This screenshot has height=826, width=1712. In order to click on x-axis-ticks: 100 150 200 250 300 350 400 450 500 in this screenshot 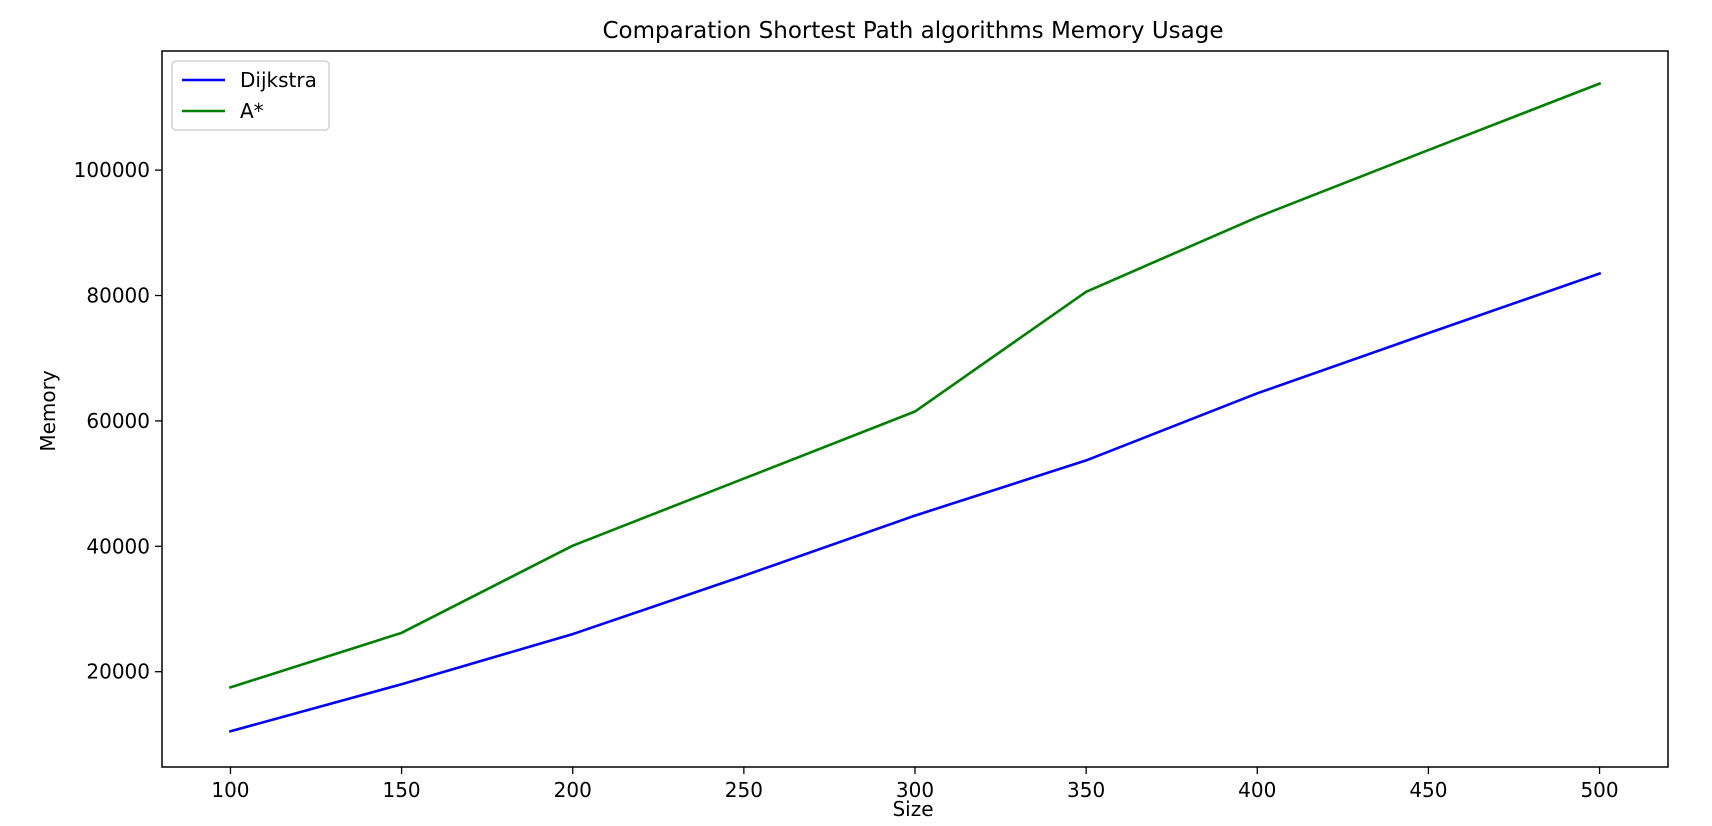, I will do `click(915, 784)`.